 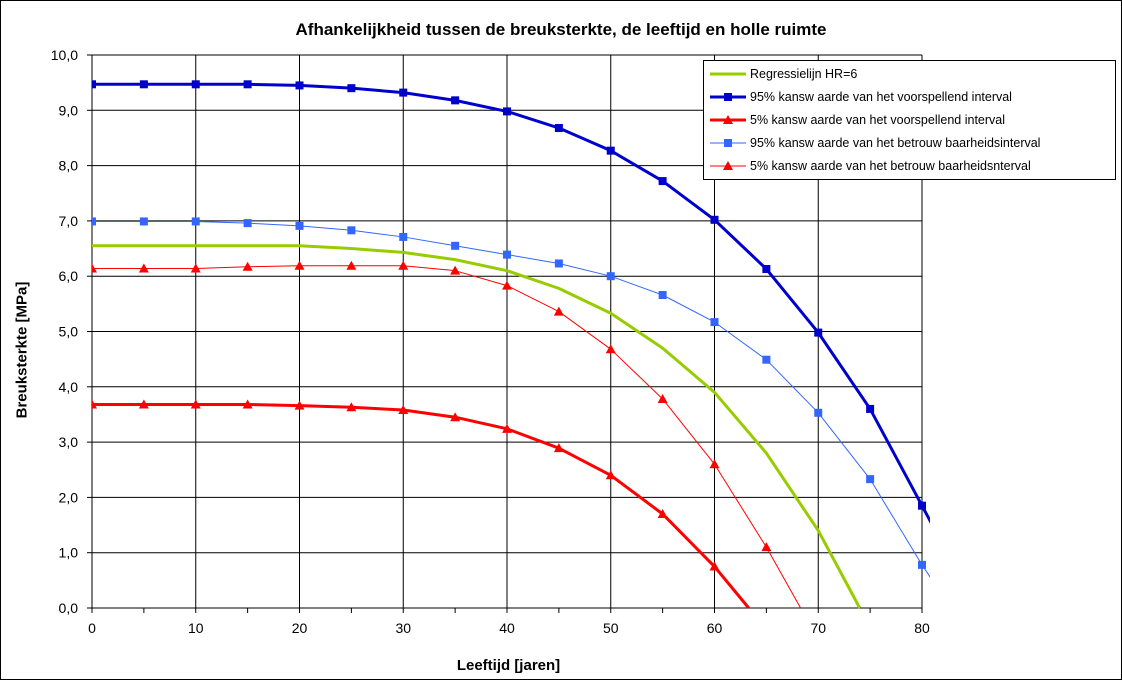 What do you see at coordinates (69, 387) in the screenshot?
I see `y-tick-label: 4,0` at bounding box center [69, 387].